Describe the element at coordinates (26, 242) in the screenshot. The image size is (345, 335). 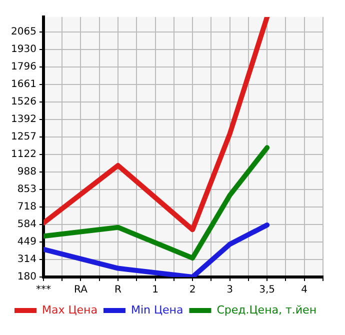
I see `y-tick-label: 449` at that location.